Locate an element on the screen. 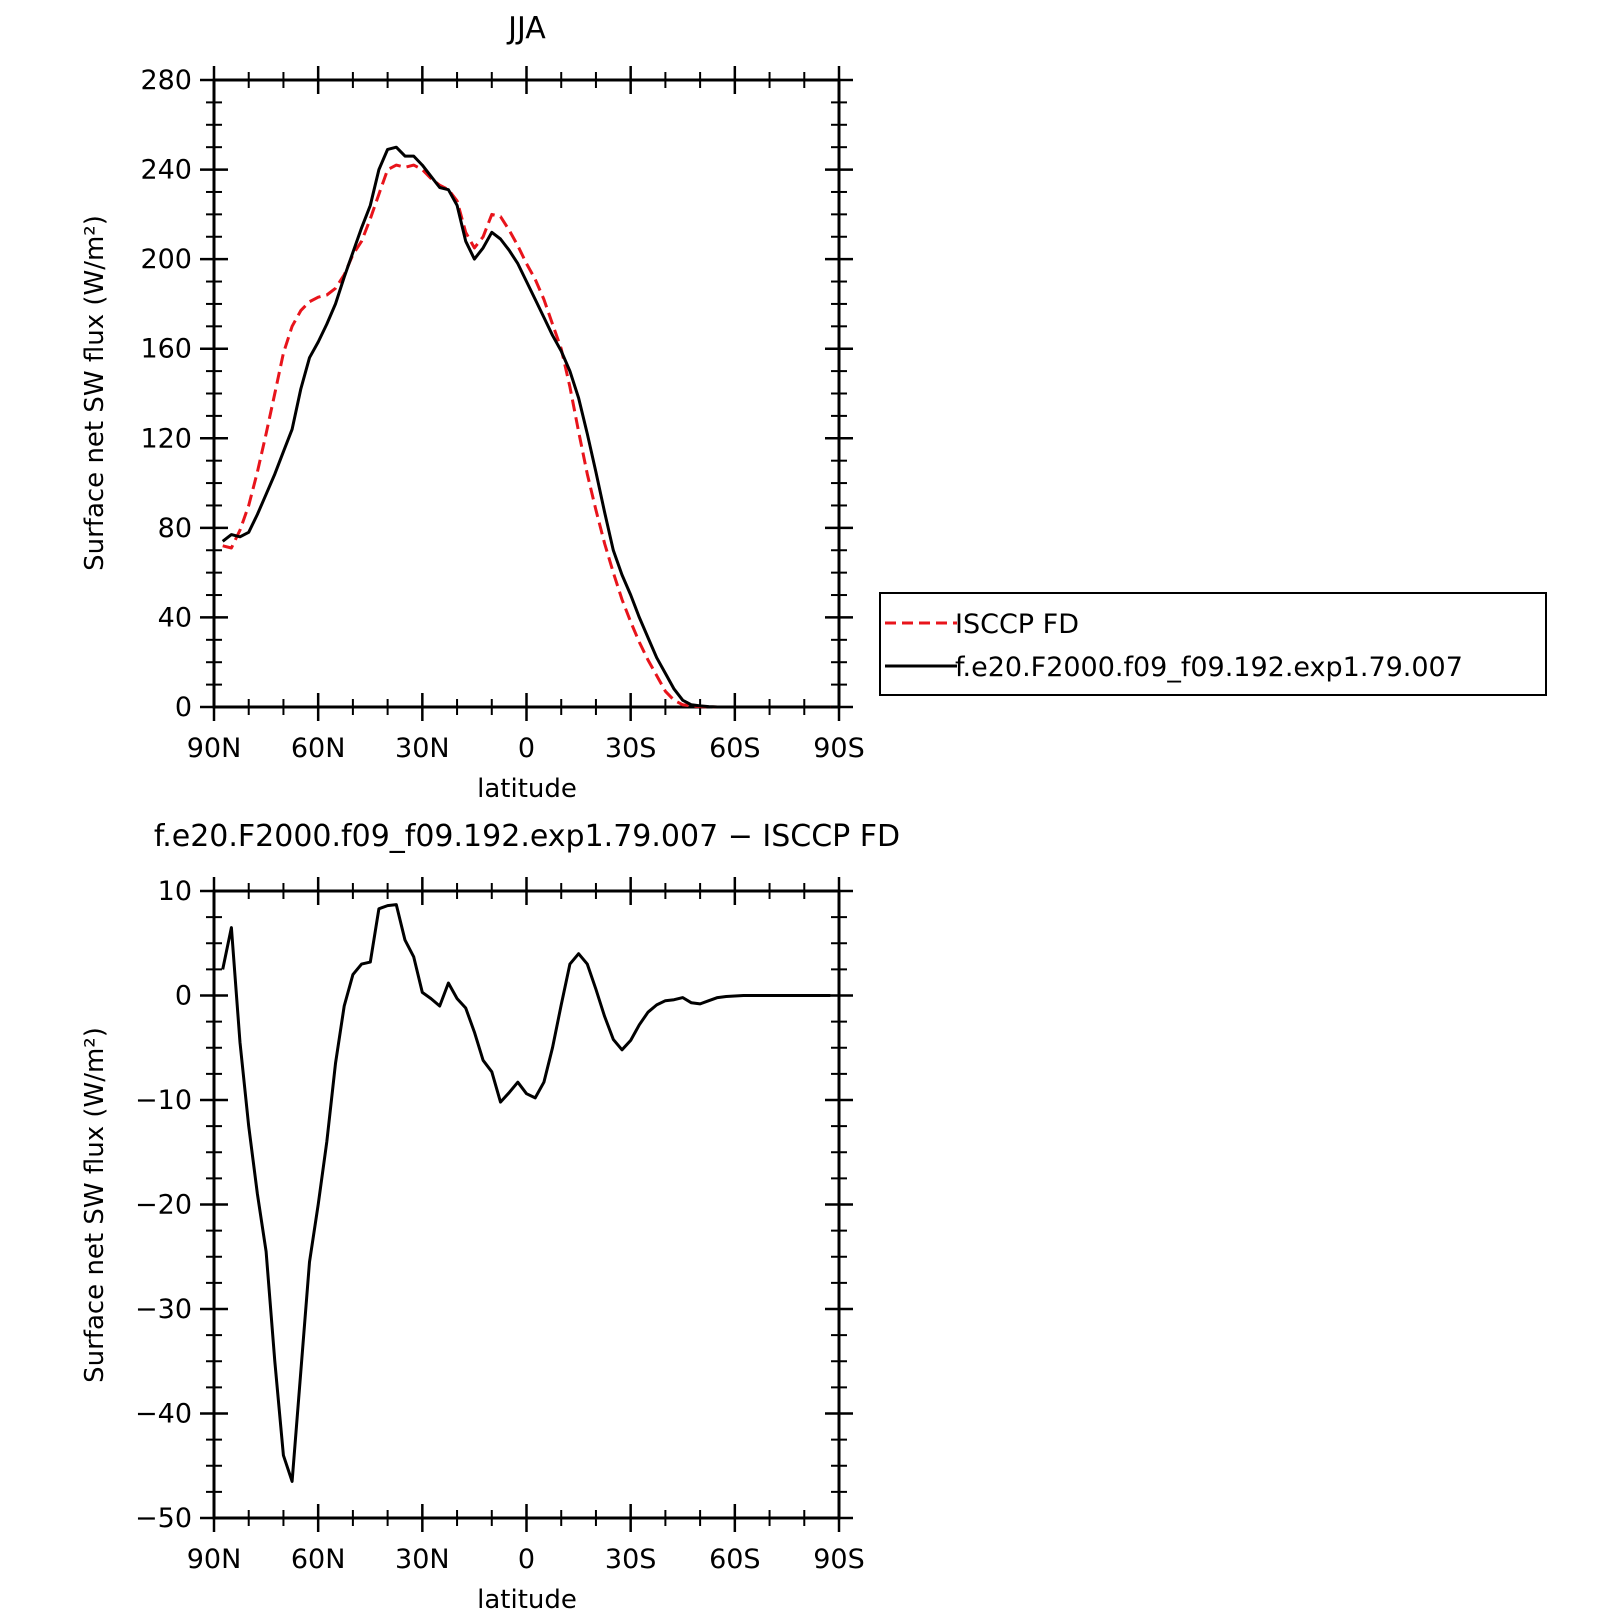 This screenshot has height=1613, width=1610. bottom-y-tick-labels: −50 −40 −30 −20 −10 0 10 is located at coordinates (163, 1205).